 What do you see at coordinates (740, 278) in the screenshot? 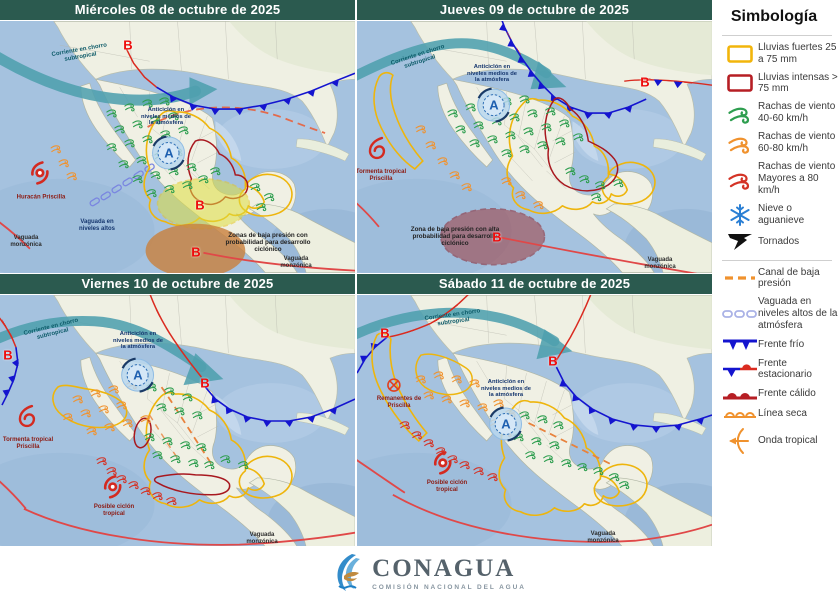
I see `low-channel-icon` at bounding box center [740, 278].